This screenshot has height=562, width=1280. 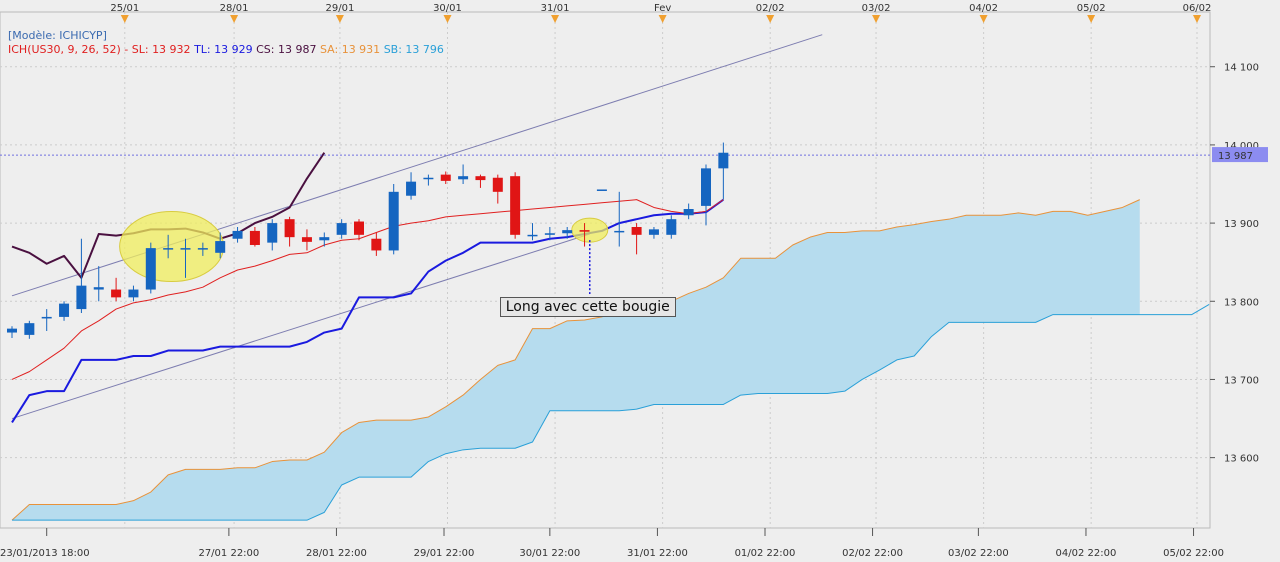 I want to click on bottom-date-label: 23/01/2013 18:00, so click(x=45, y=553).